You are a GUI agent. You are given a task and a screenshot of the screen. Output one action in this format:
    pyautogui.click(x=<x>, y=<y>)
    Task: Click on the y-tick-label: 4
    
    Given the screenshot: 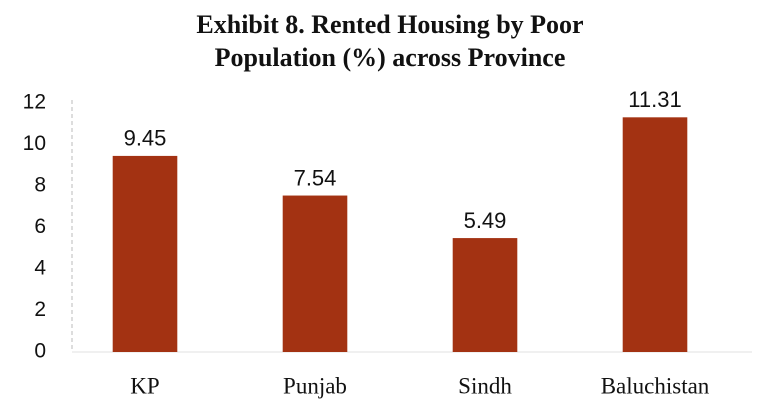 What is the action you would take?
    pyautogui.click(x=40, y=268)
    